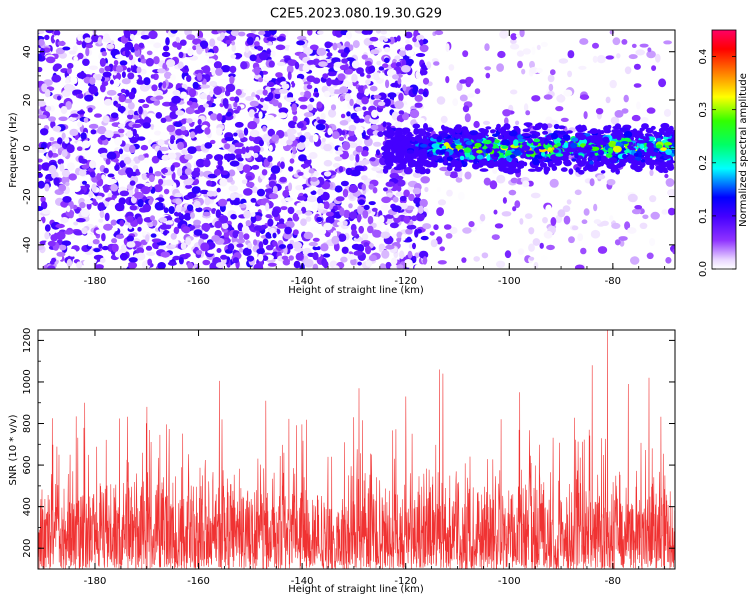 The image size is (750, 600). I want to click on snr-x-tick-label: -80, so click(613, 581).